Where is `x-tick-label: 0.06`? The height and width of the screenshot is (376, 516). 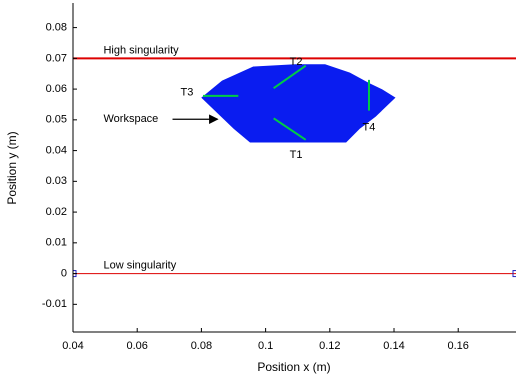 x-tick-label: 0.06 is located at coordinates (136, 346).